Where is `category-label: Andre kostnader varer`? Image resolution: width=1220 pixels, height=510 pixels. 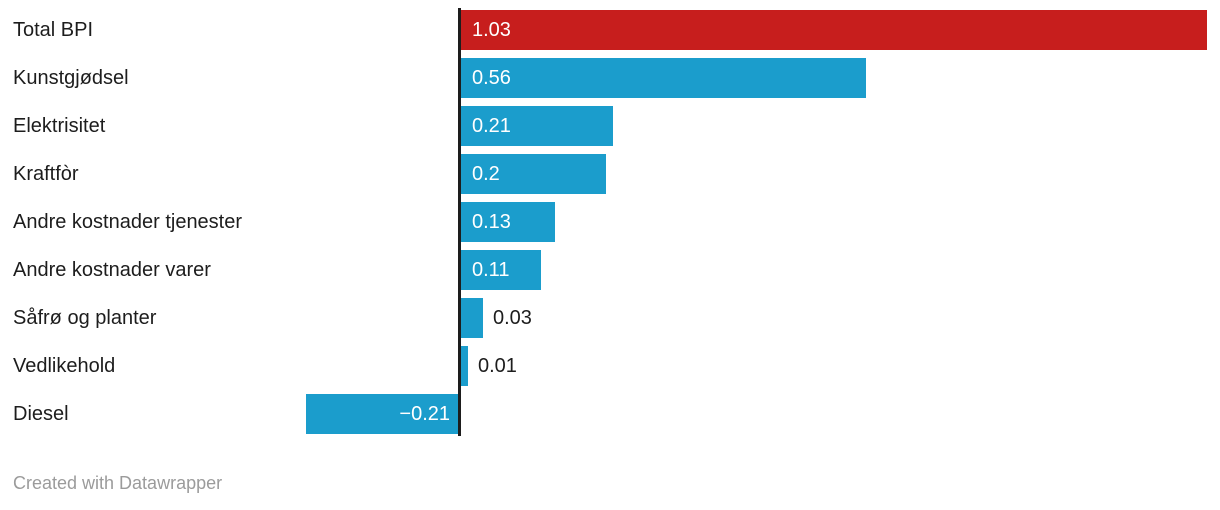 category-label: Andre kostnader varer is located at coordinates (112, 270).